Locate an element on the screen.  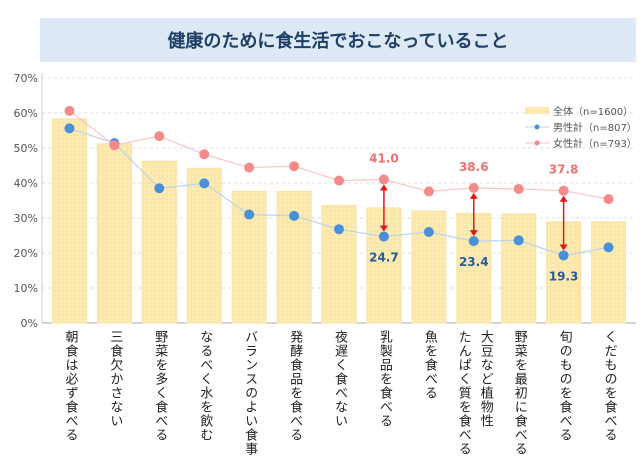
chart-title: 健康のために食生活でおこなっていること is located at coordinates (338, 40).